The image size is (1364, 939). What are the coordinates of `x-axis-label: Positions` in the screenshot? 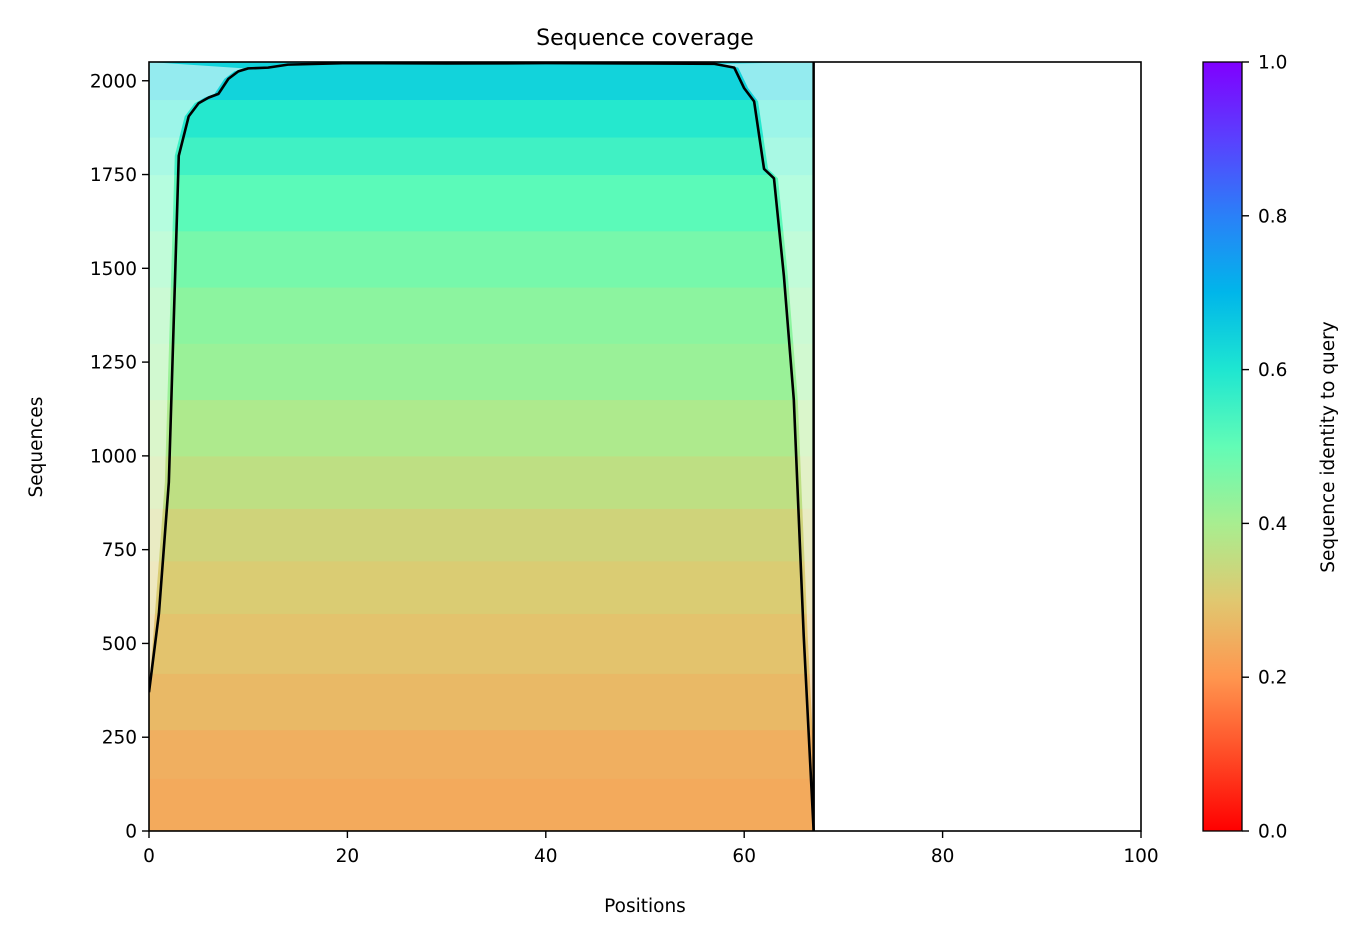 It's located at (645, 906).